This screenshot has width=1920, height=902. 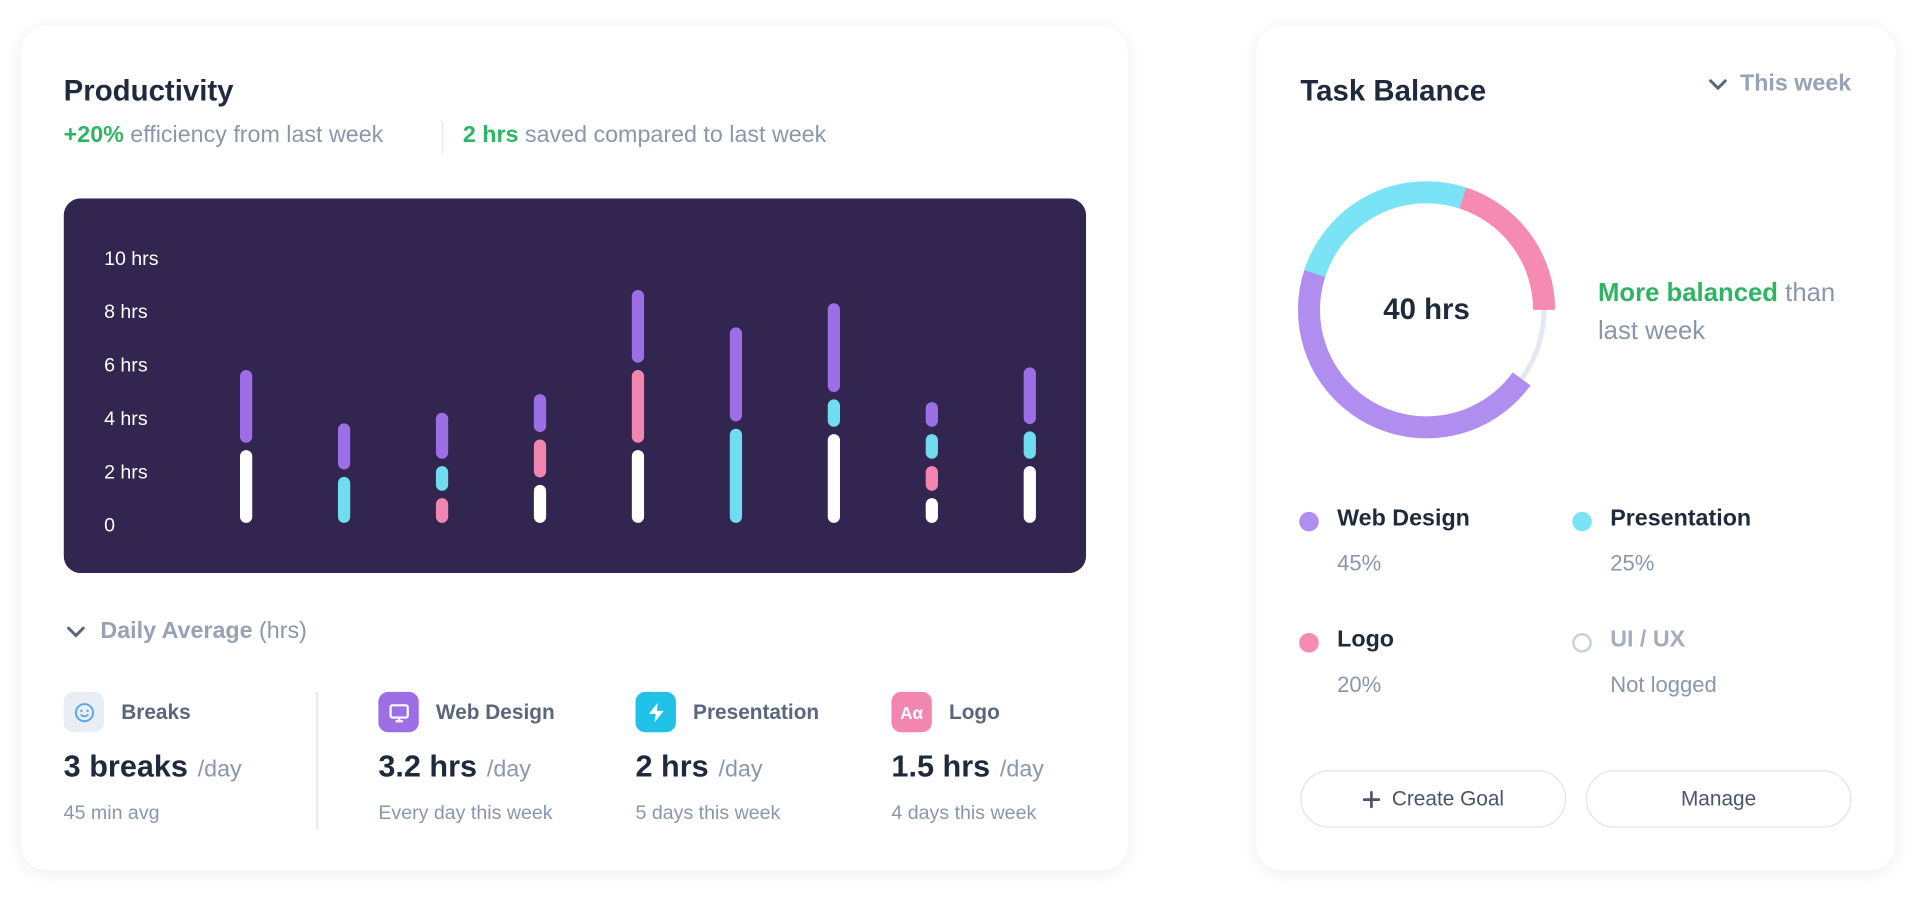 I want to click on legend-value: 20%, so click(x=1359, y=684).